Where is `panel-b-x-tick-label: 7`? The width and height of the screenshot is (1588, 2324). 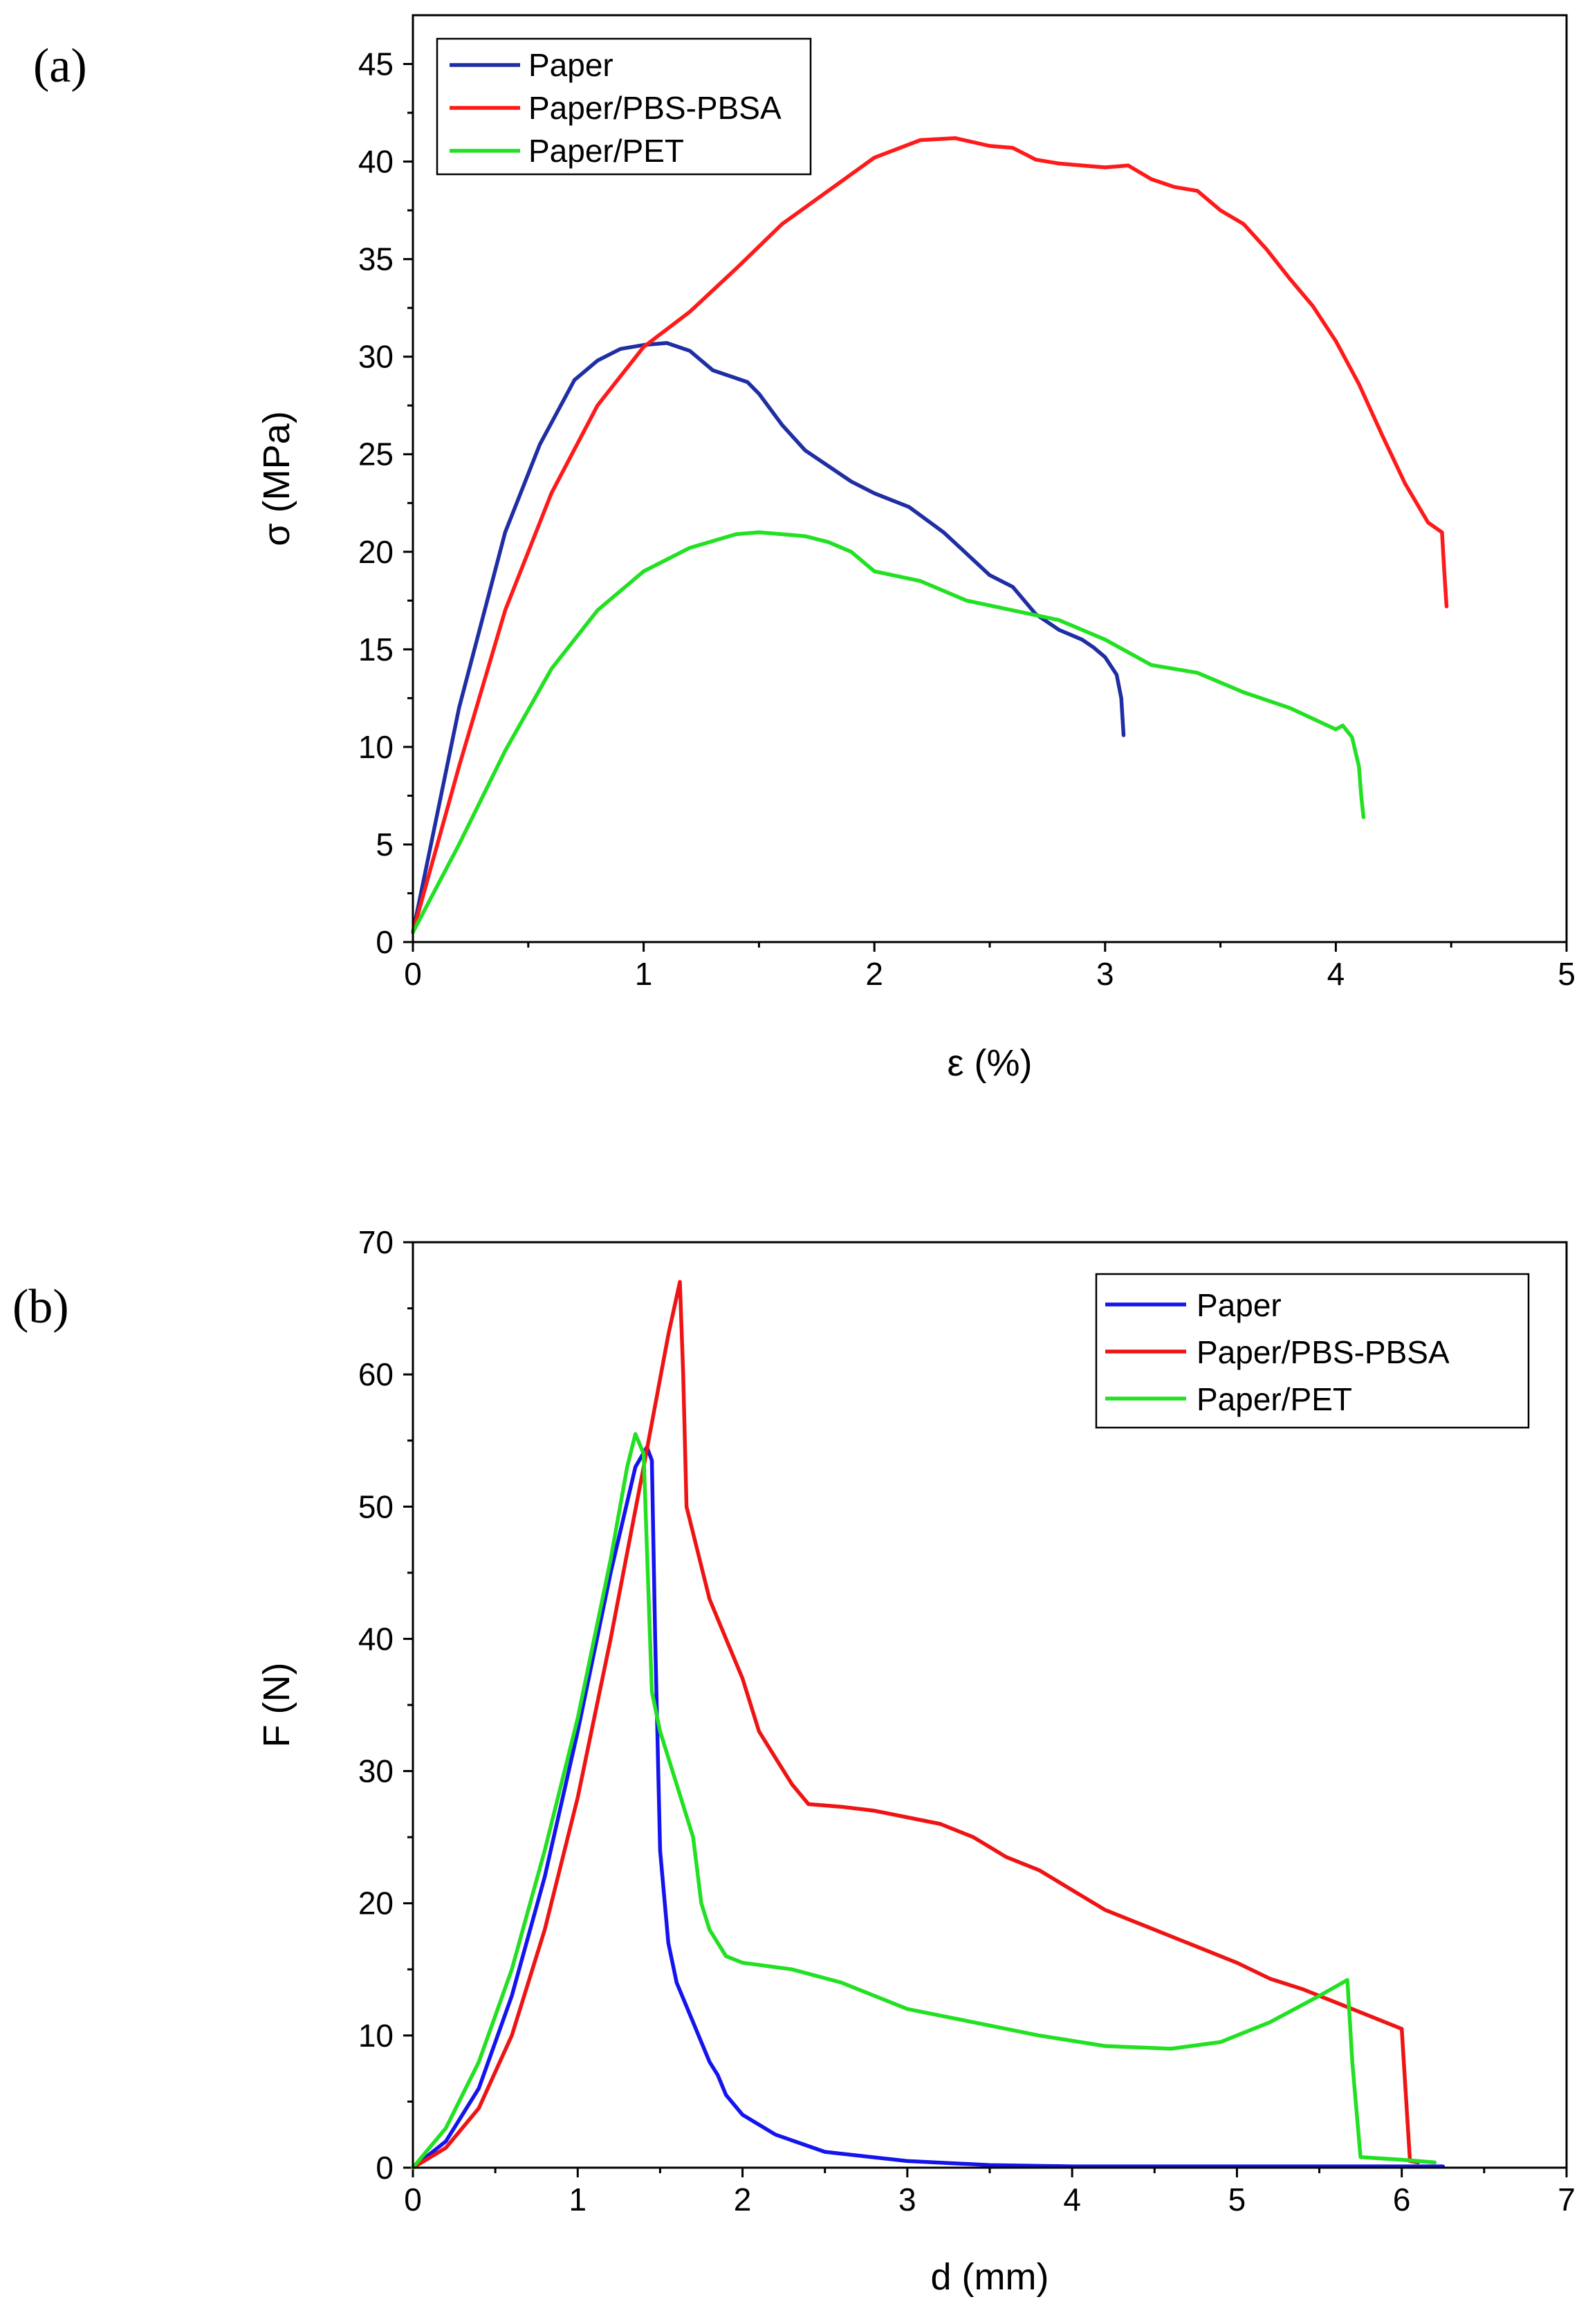
panel-b-x-tick-label: 7 is located at coordinates (1567, 2199).